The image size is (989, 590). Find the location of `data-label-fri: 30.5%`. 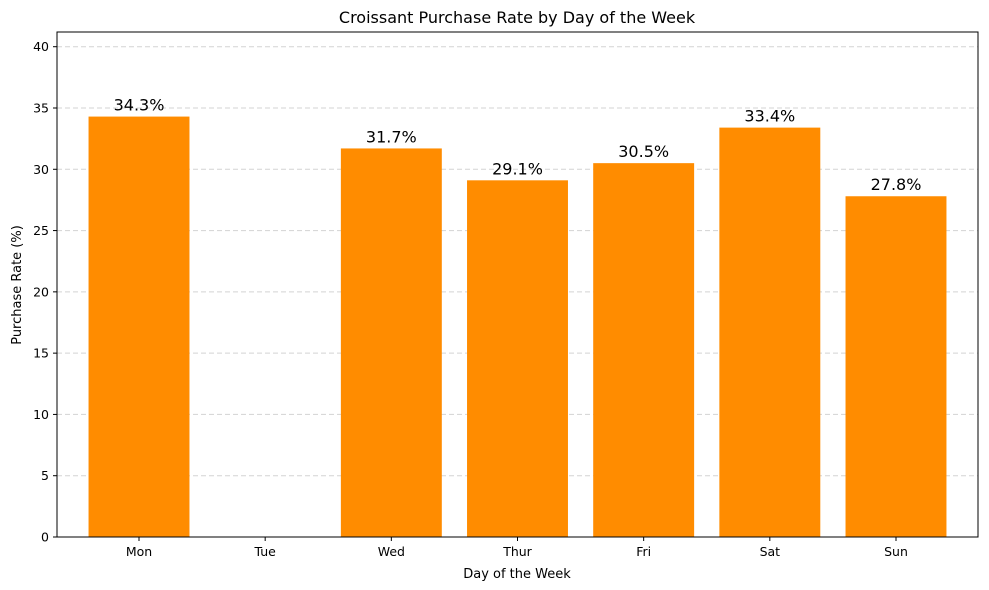

data-label-fri: 30.5% is located at coordinates (643, 151).